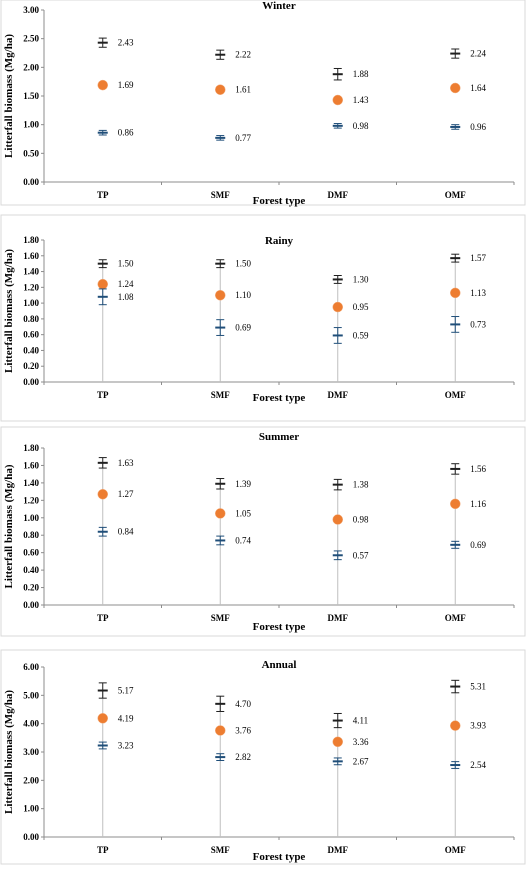  I want to click on mean-data-label: 1.69, so click(126, 85).